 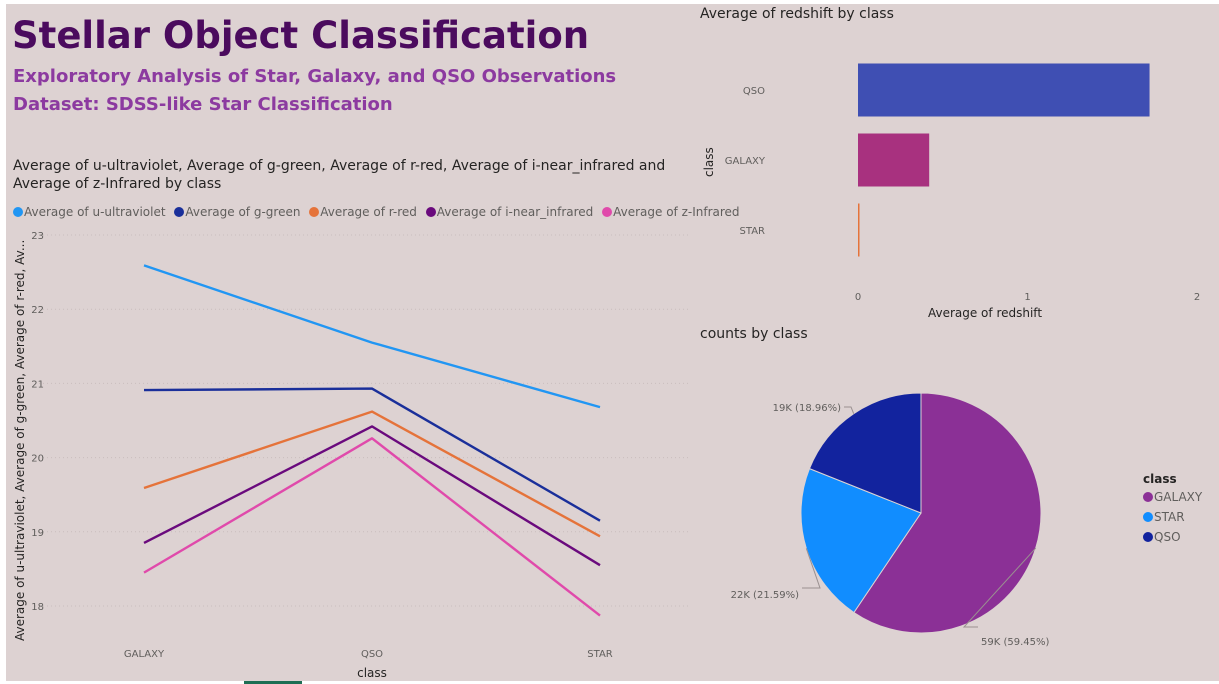 I want to click on pie-legend-item-star: STAR, so click(x=1172, y=517).